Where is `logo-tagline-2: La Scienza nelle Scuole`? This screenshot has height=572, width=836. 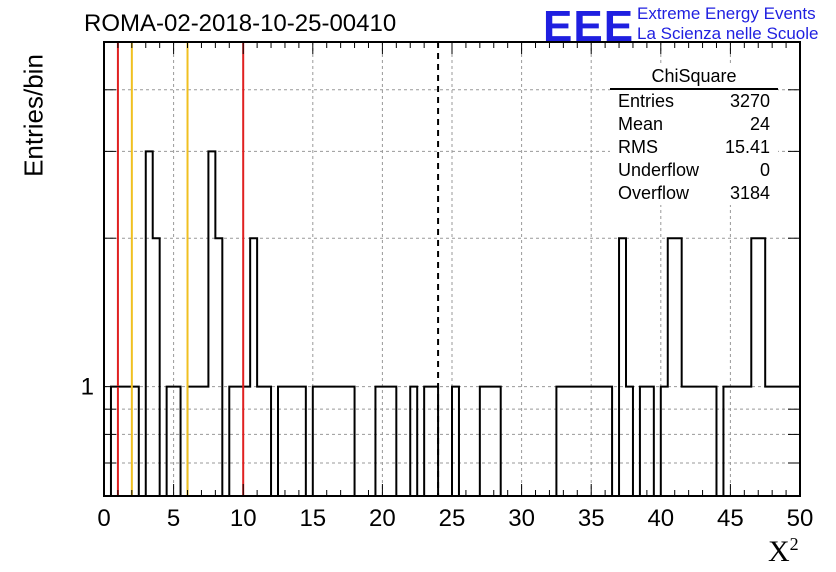 logo-tagline-2: La Scienza nelle Scuole is located at coordinates (728, 33).